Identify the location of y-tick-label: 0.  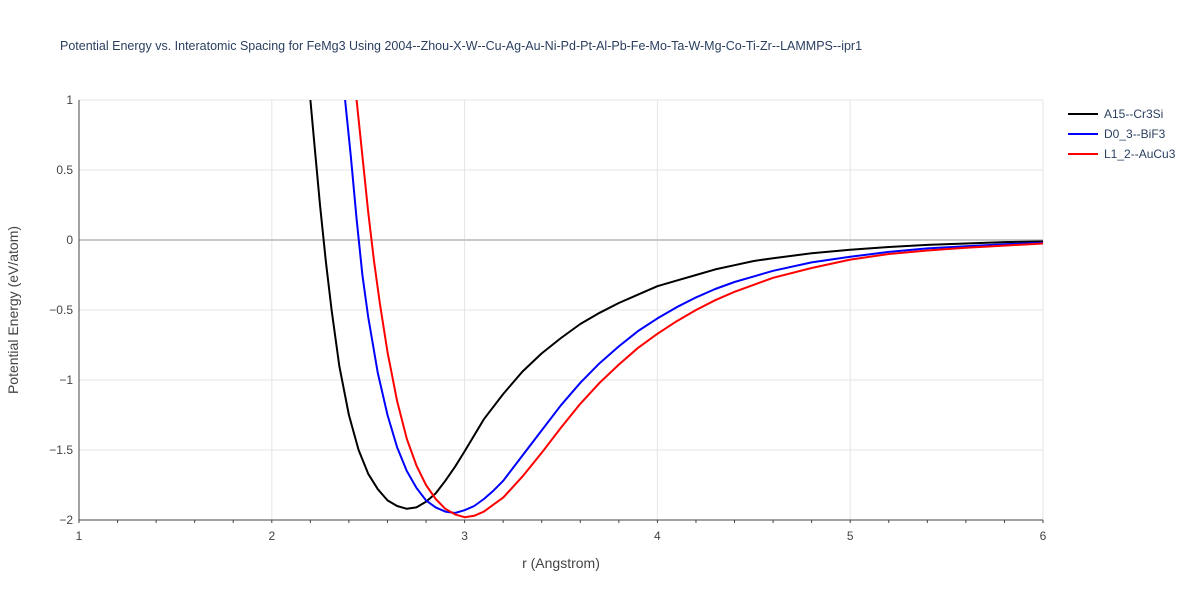
(69, 240).